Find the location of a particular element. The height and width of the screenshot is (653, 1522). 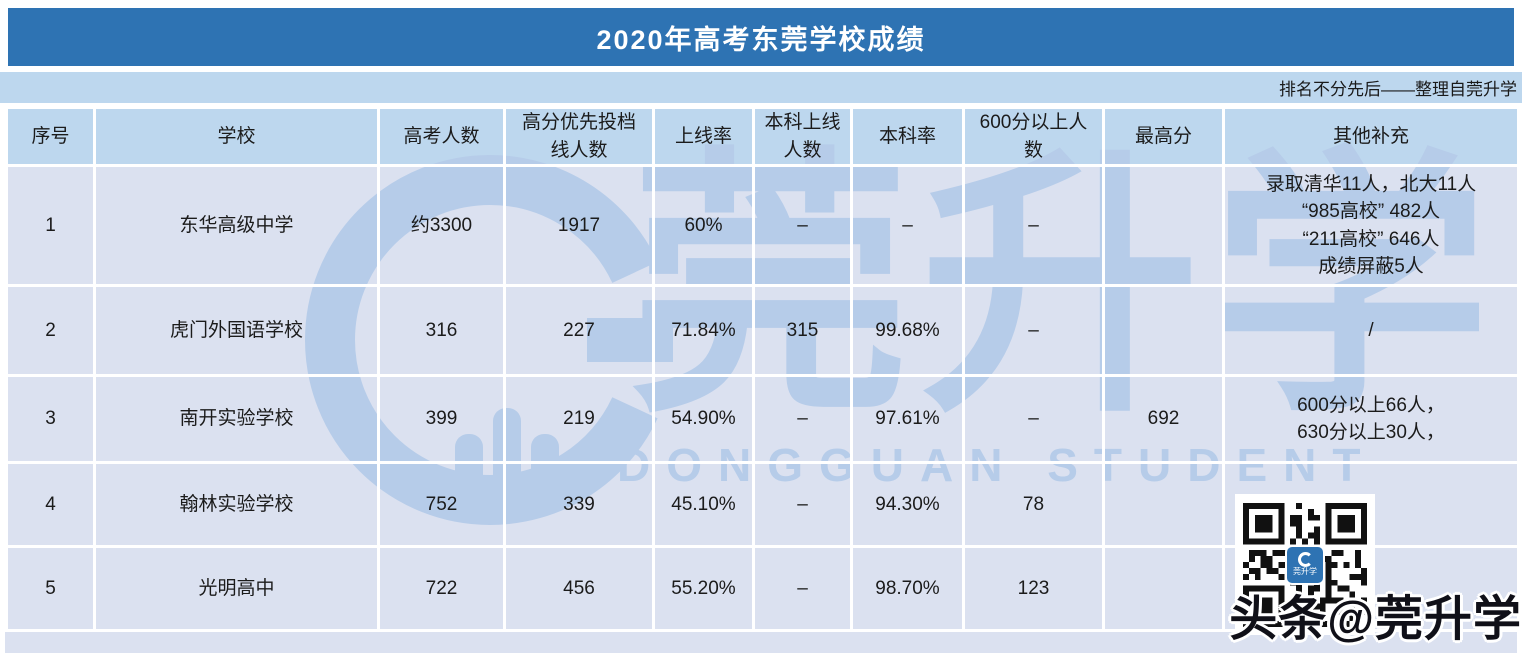

col-index: 序号 is located at coordinates (50, 136).